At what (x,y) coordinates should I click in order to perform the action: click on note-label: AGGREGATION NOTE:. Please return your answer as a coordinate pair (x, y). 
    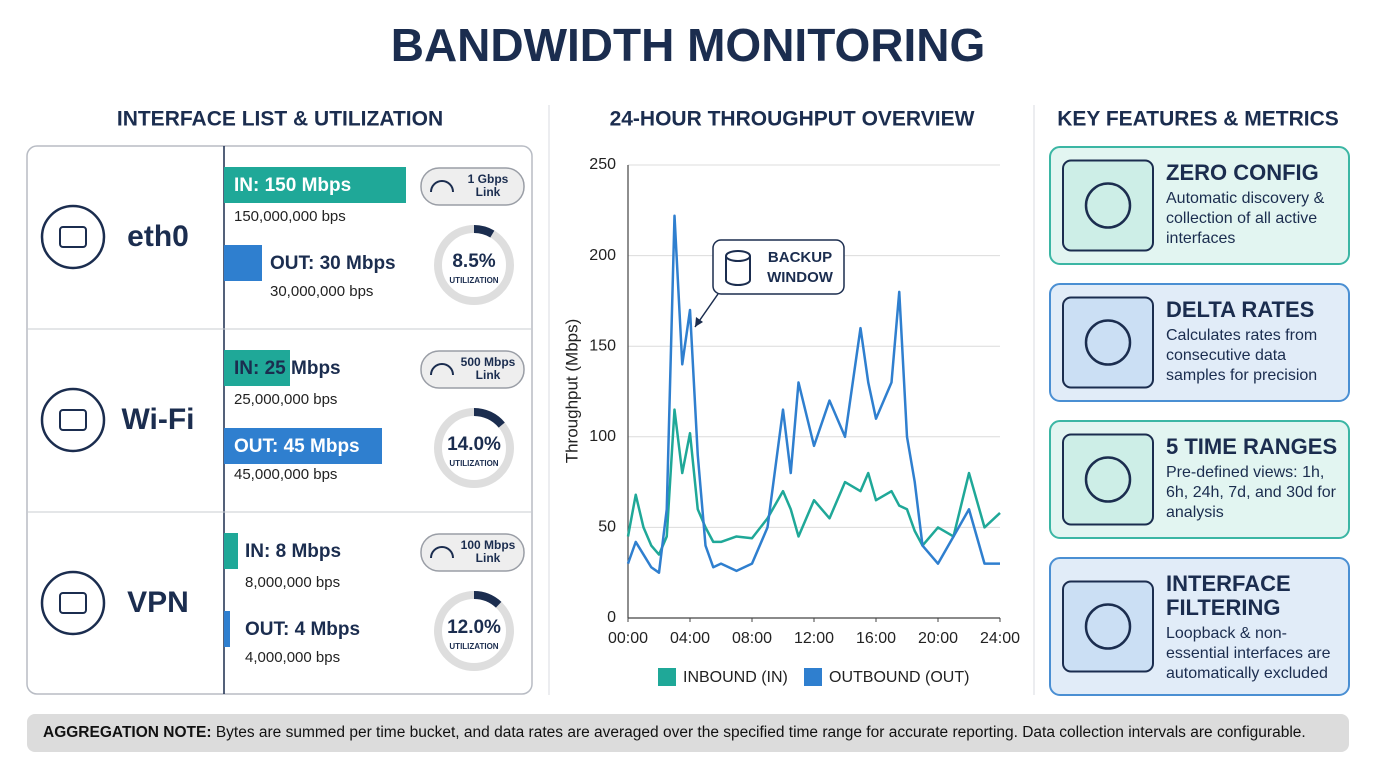
    Looking at the image, I should click on (127, 732).